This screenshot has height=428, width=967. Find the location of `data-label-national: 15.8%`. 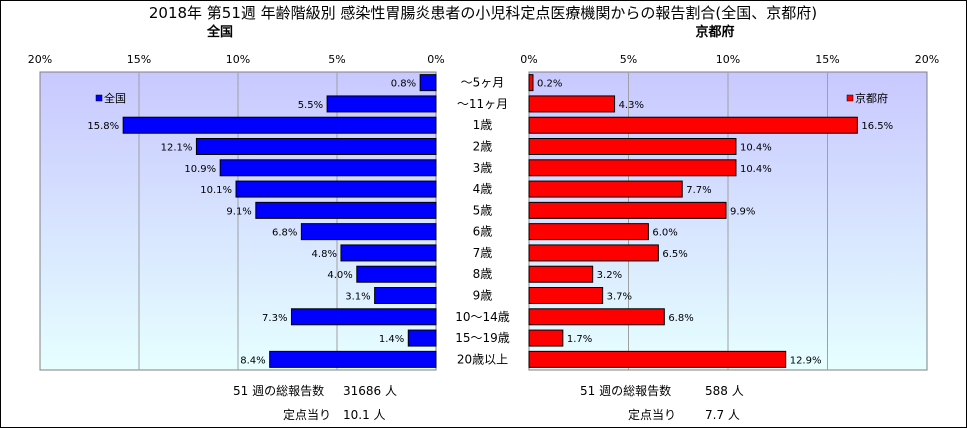

data-label-national: 15.8% is located at coordinates (103, 126).